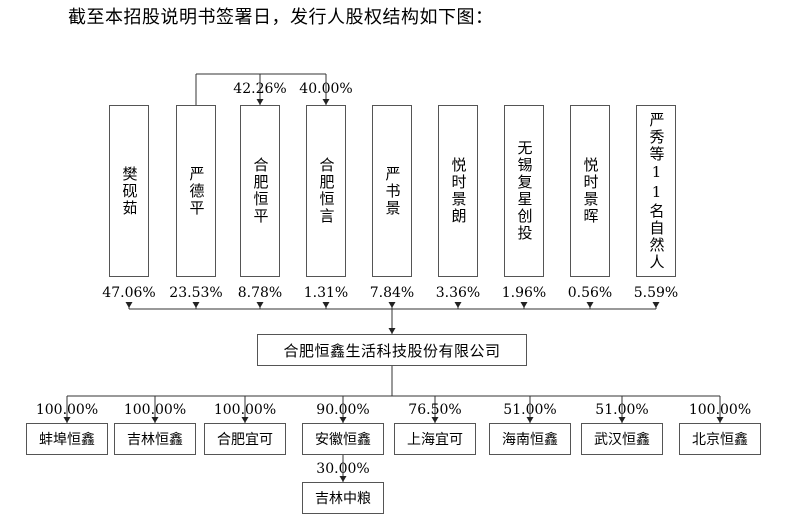 This screenshot has width=800, height=518. I want to click on page-title: 截至本招股说明书签署日，发行人股权结构如下图：, so click(281, 17).